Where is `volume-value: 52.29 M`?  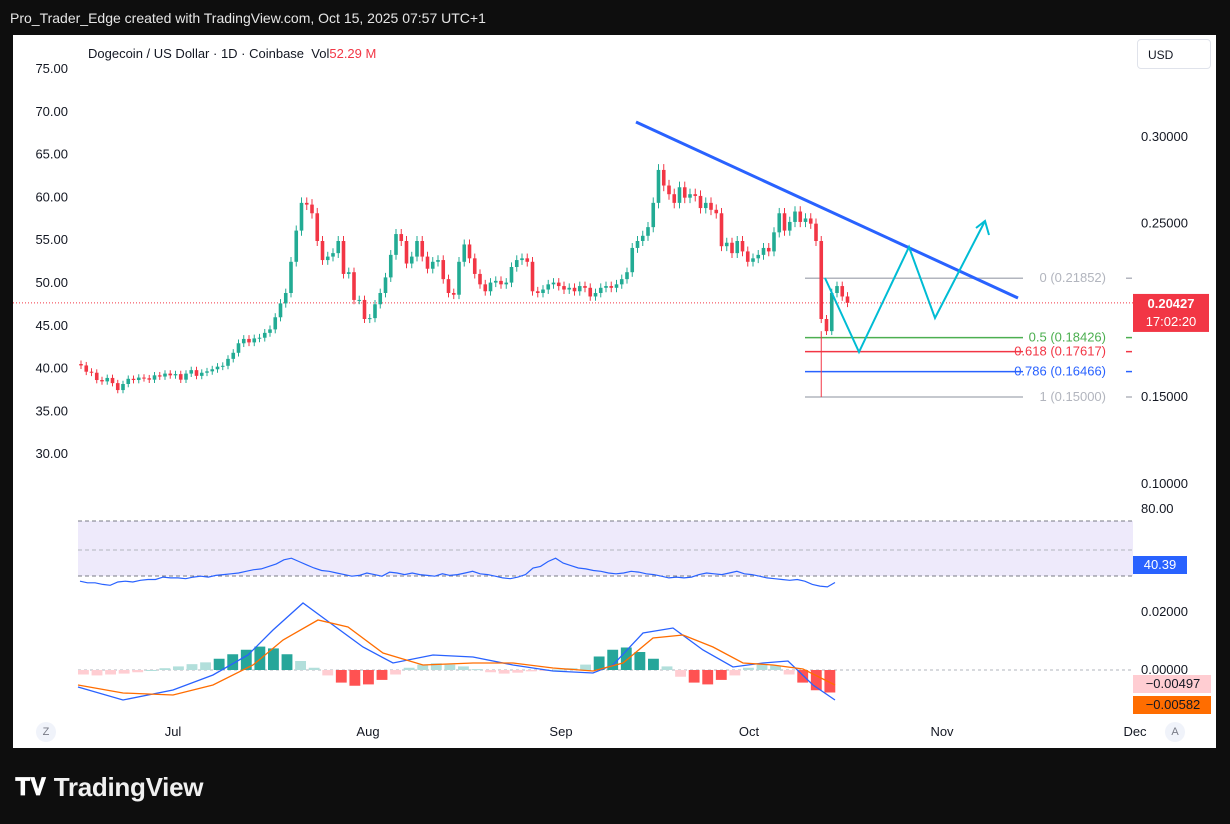
volume-value: 52.29 M is located at coordinates (353, 53).